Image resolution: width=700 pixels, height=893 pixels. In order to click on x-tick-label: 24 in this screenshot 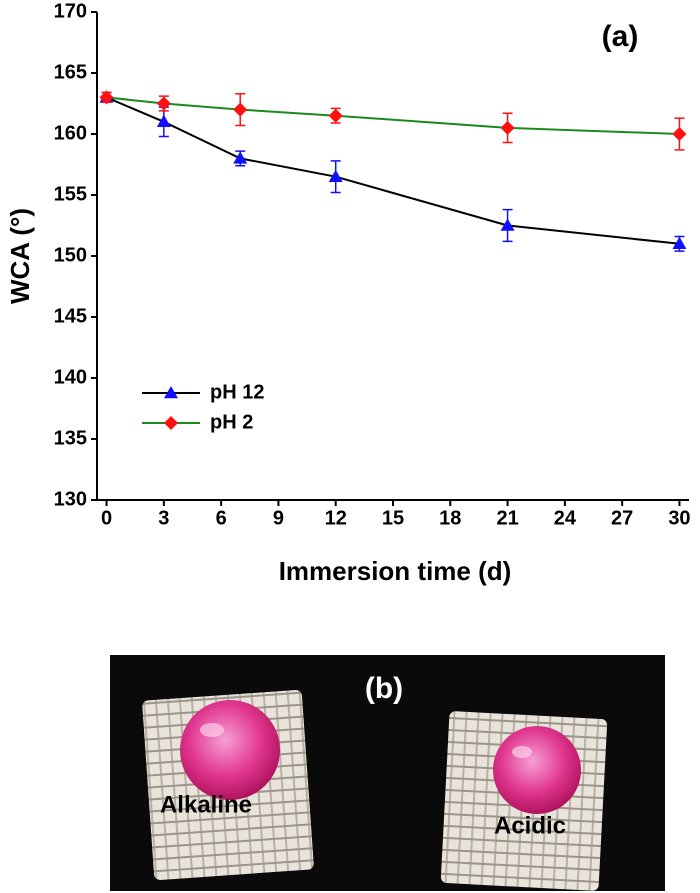, I will do `click(565, 518)`.